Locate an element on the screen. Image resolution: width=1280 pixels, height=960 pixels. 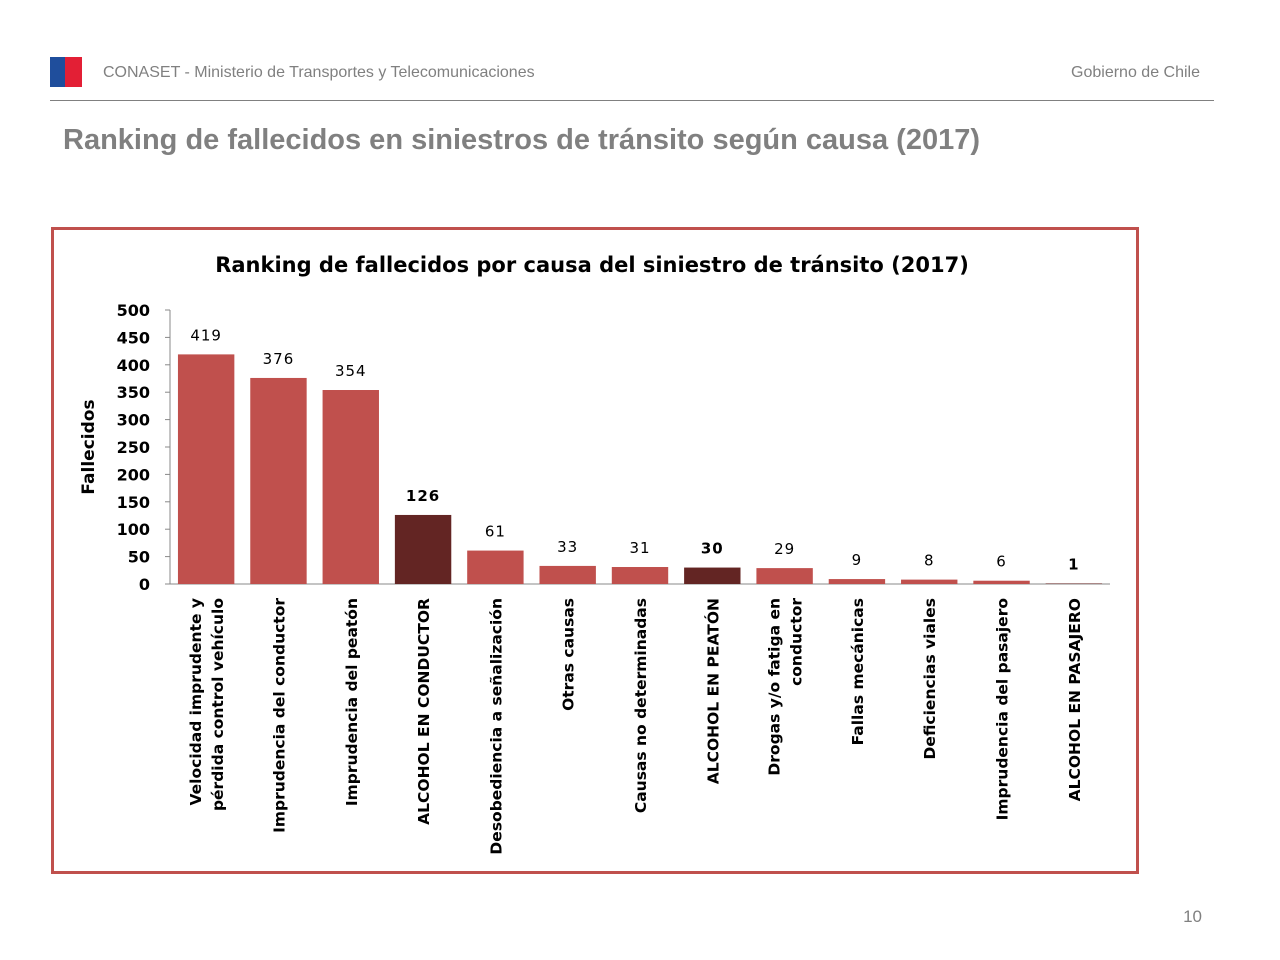
data-label: 354 is located at coordinates (351, 371).